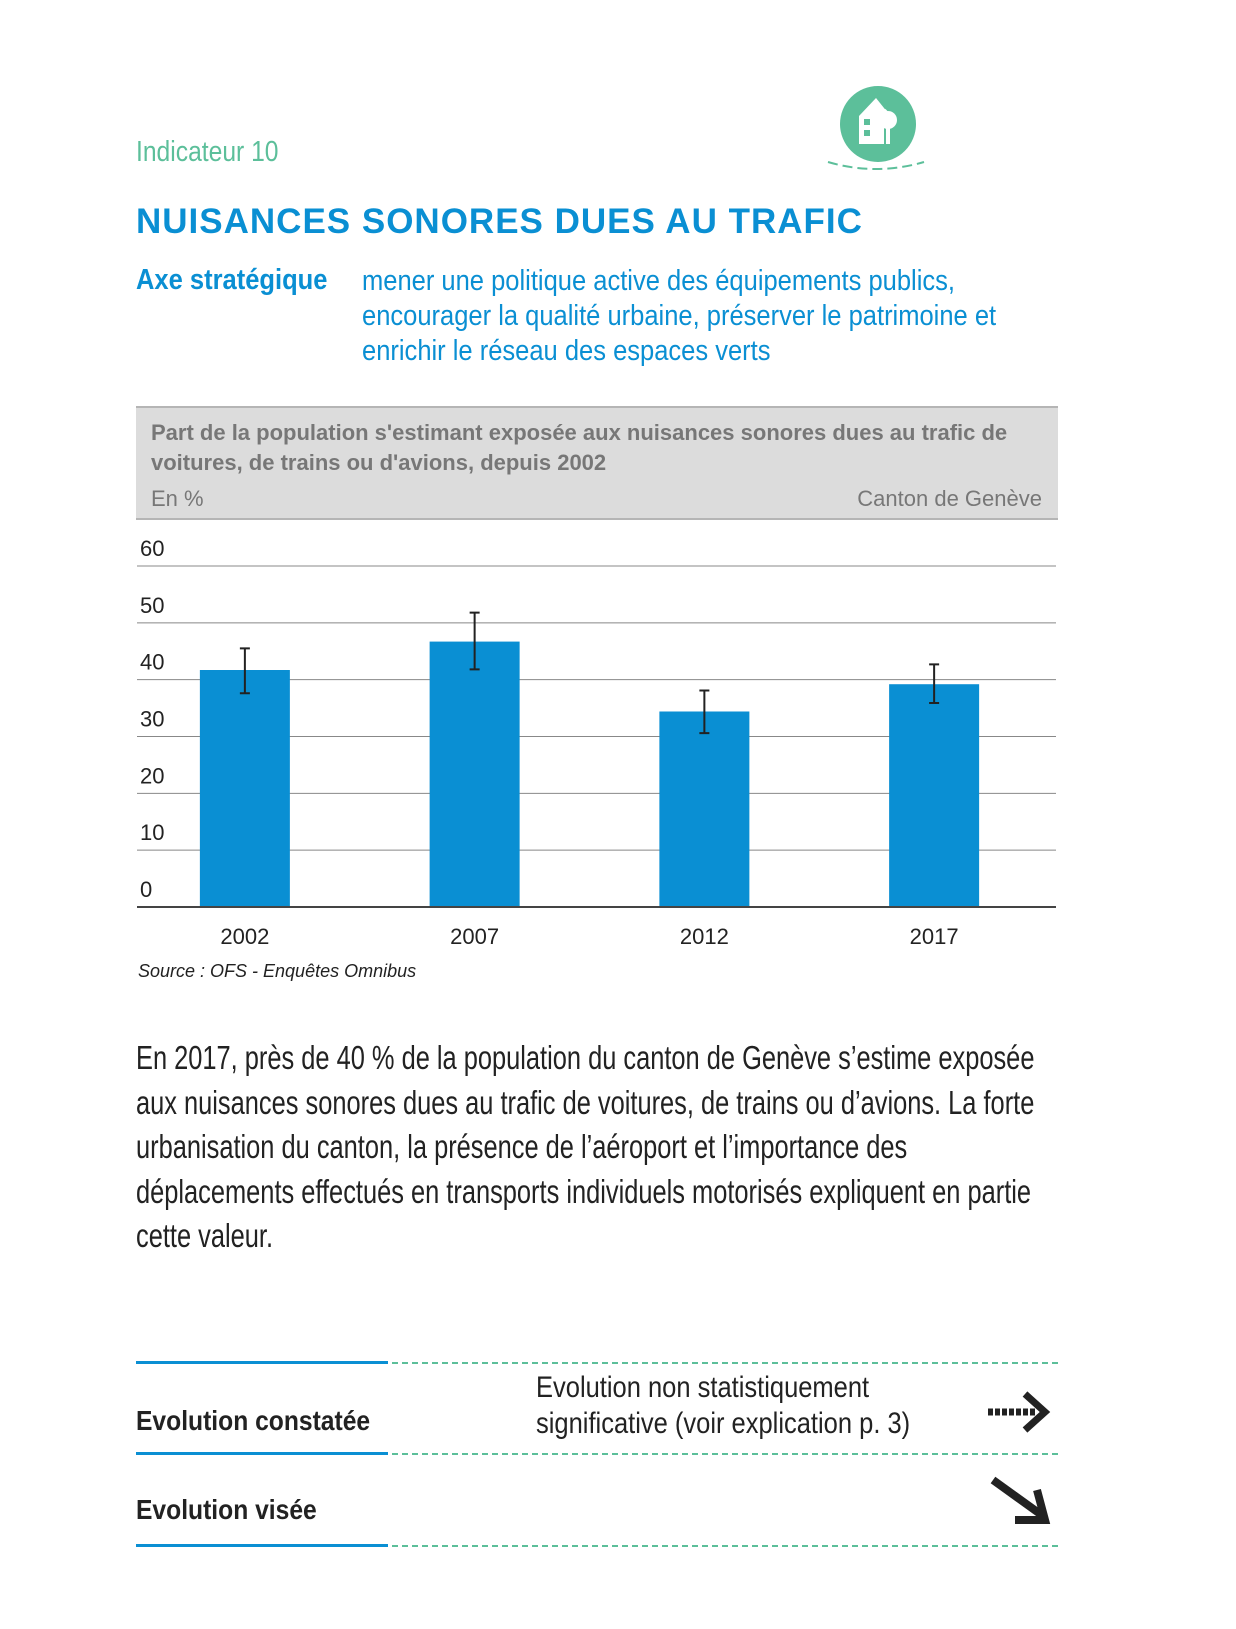 The image size is (1236, 1629). I want to click on page-title: NUISANCES SONORES DUES AU TRAFIC, so click(499, 221).